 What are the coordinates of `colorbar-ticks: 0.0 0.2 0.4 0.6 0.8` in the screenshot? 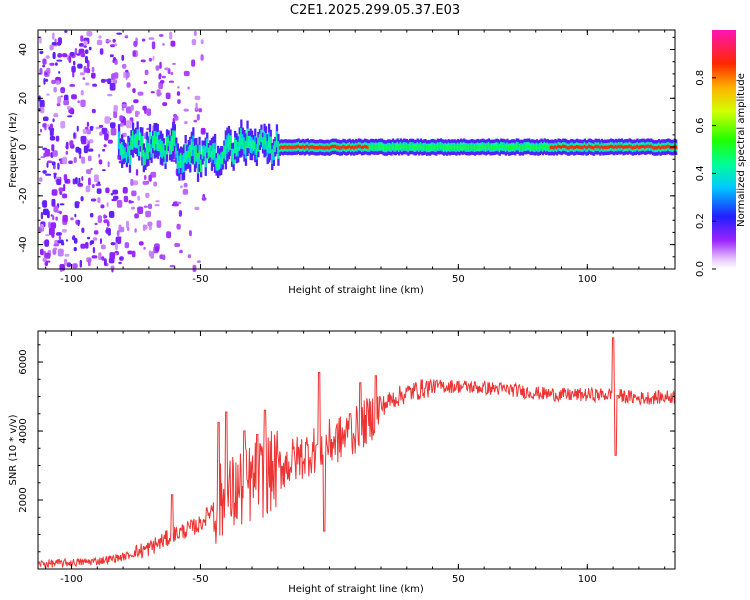 It's located at (705, 173).